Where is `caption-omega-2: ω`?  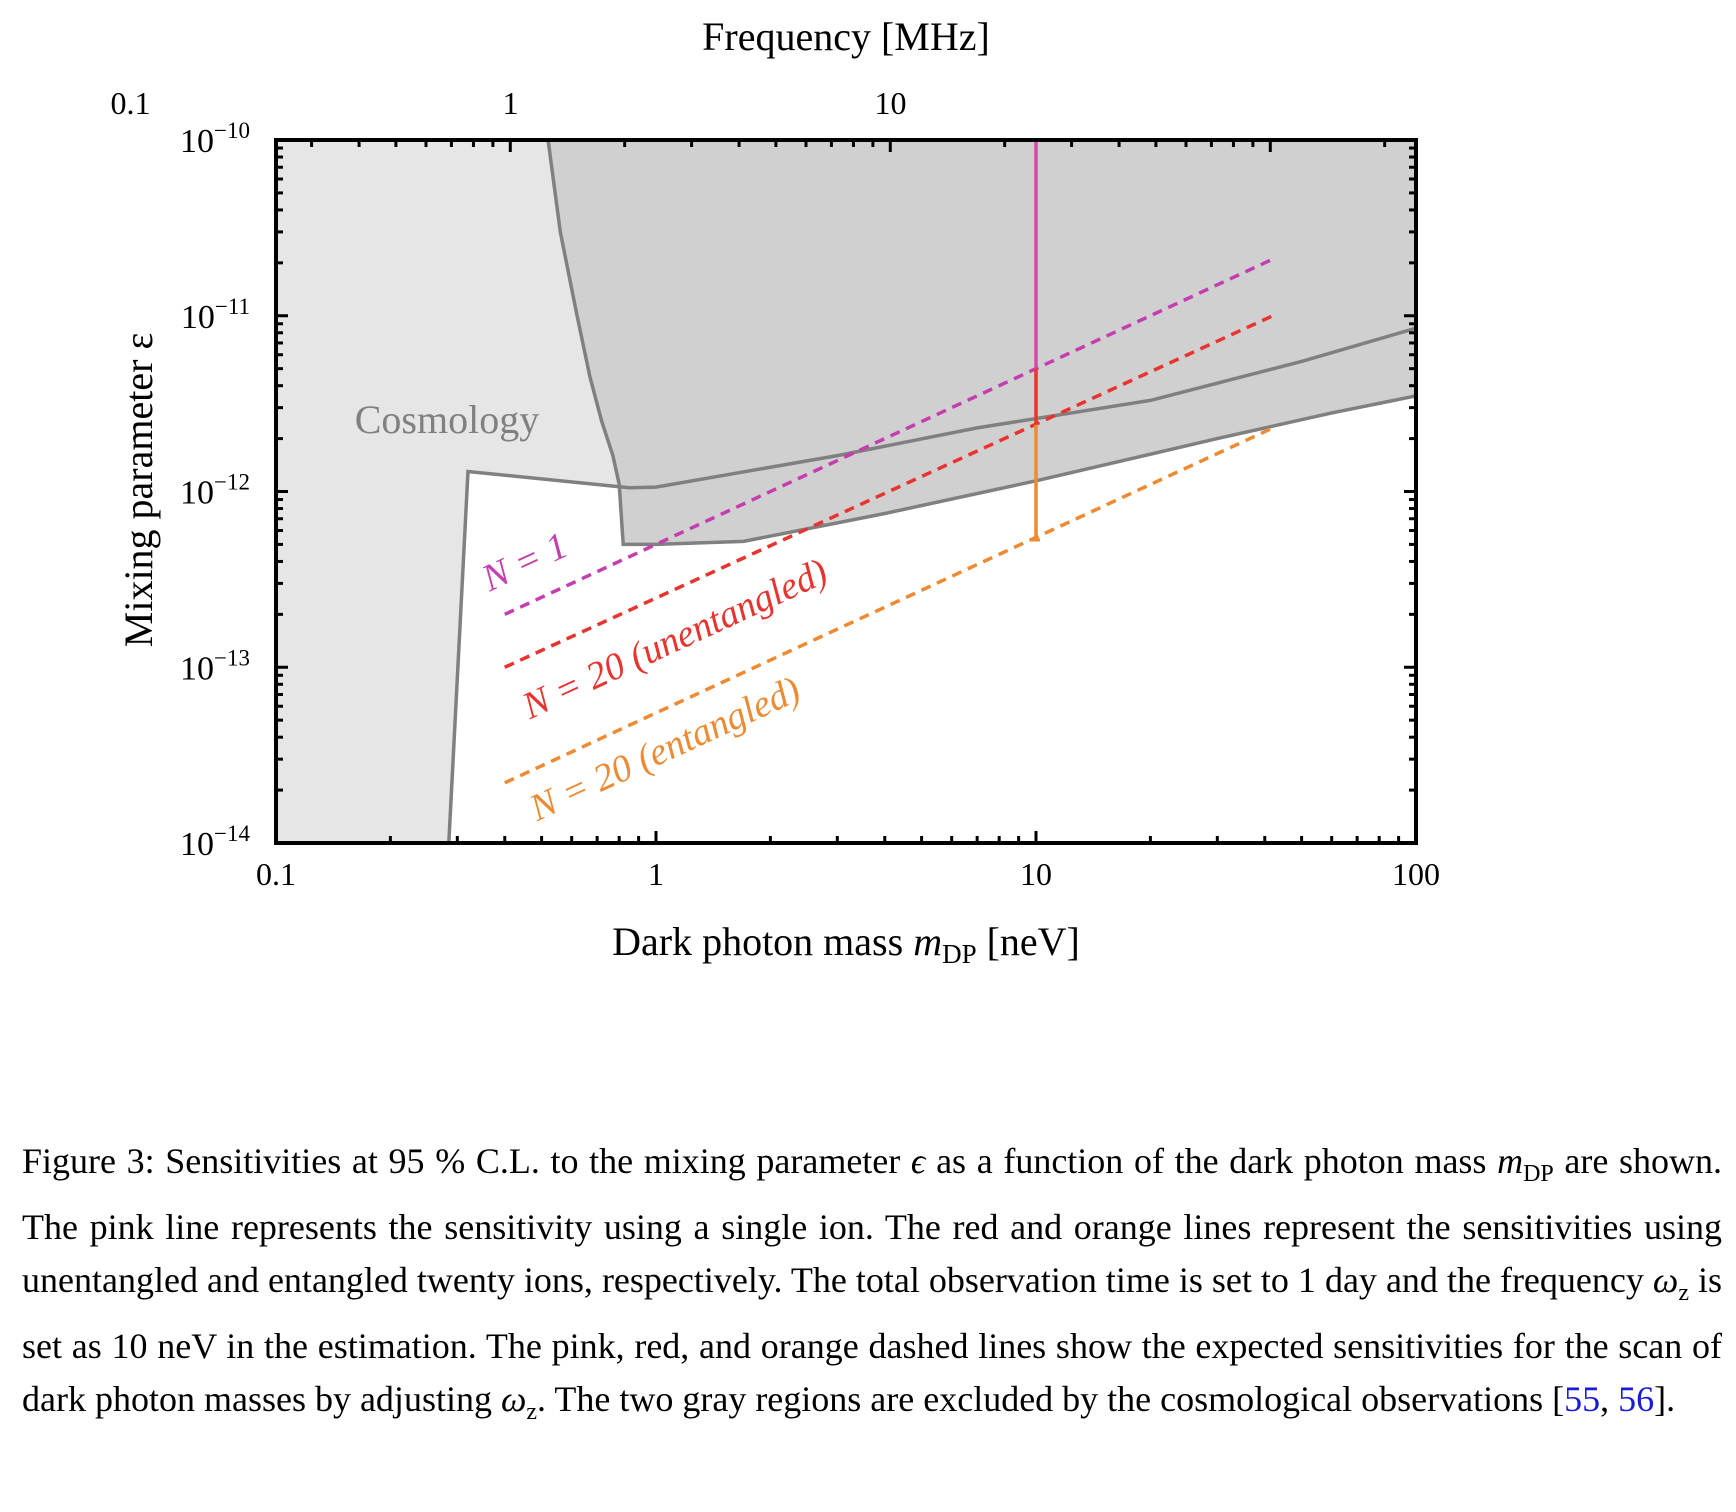 caption-omega-2: ω is located at coordinates (513, 1399).